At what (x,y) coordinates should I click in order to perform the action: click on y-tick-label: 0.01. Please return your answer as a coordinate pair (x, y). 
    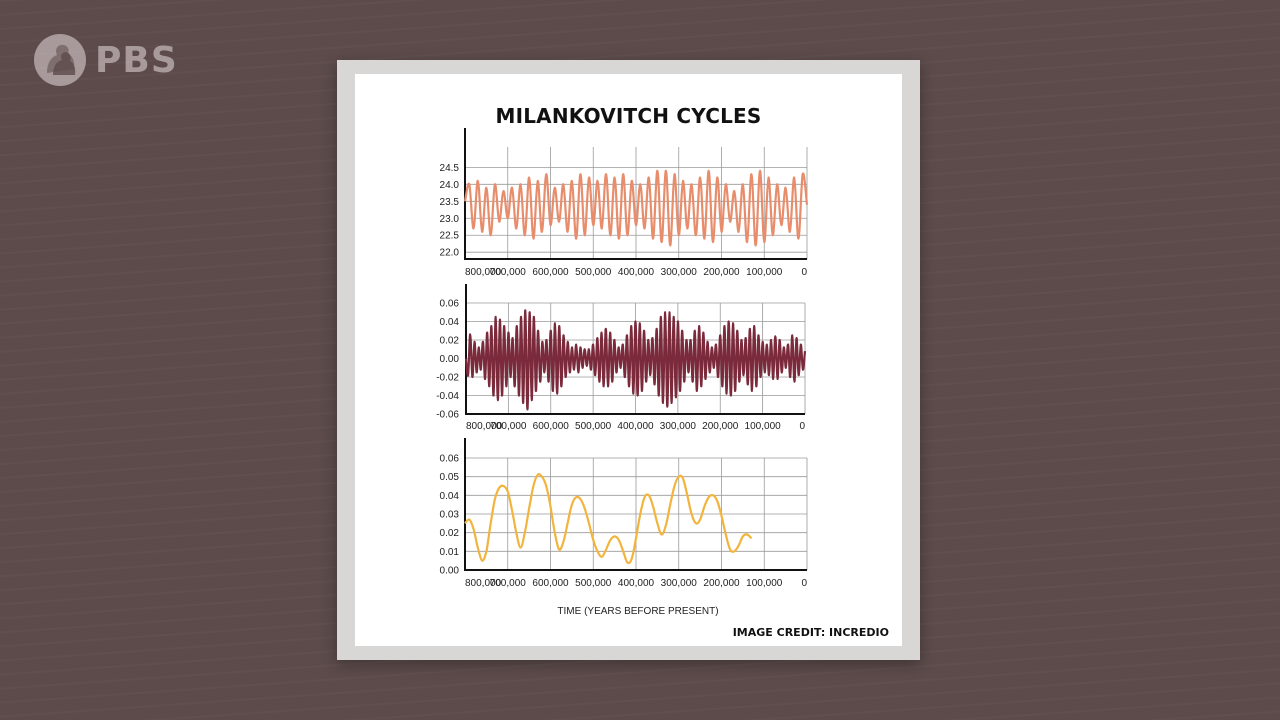
    Looking at the image, I should click on (450, 552).